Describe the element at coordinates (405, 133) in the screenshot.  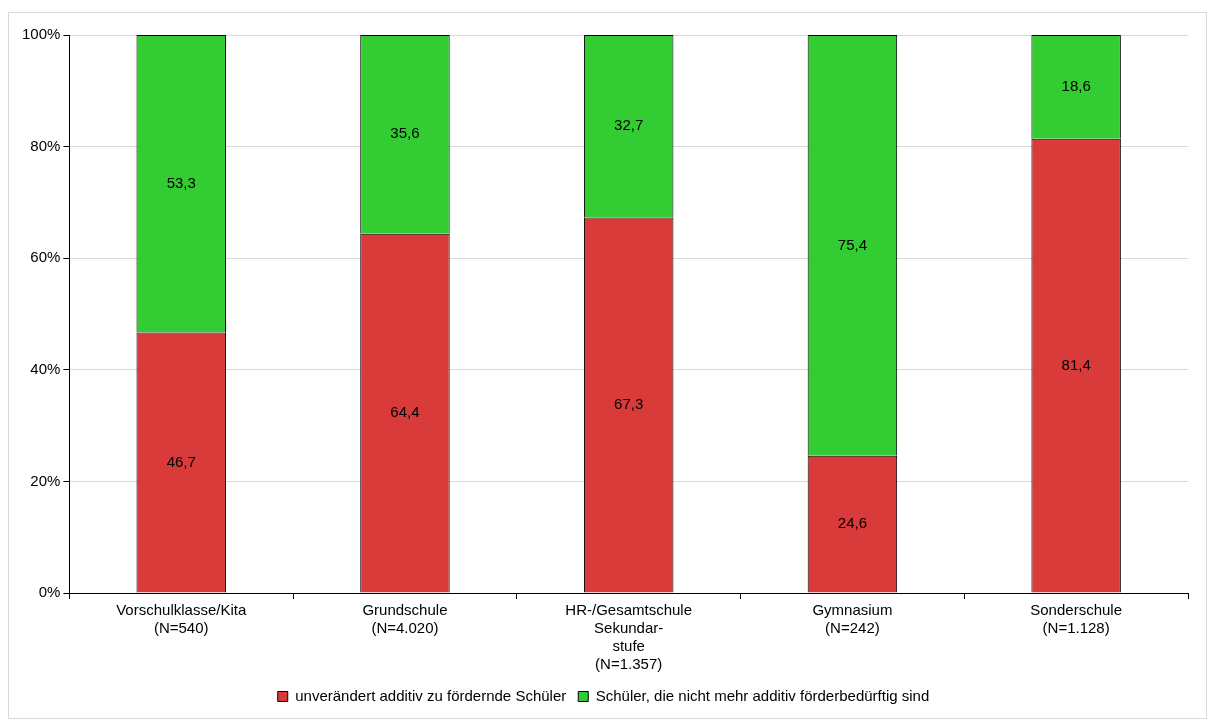
I see `data-label: 35,6` at that location.